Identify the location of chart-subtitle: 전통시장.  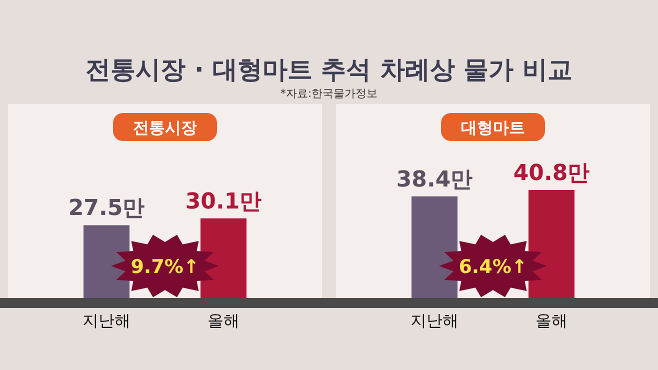
(165, 127).